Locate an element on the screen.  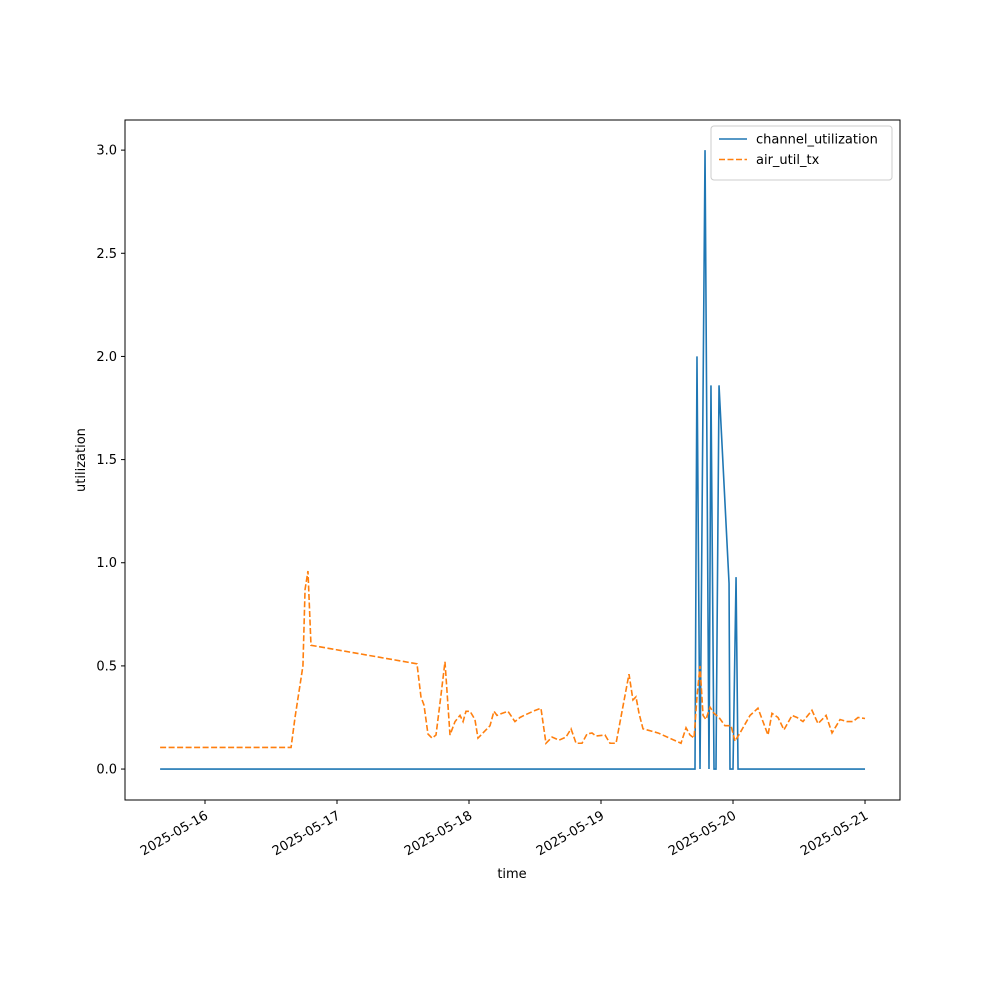
legend-label: air_util_tx is located at coordinates (788, 160).